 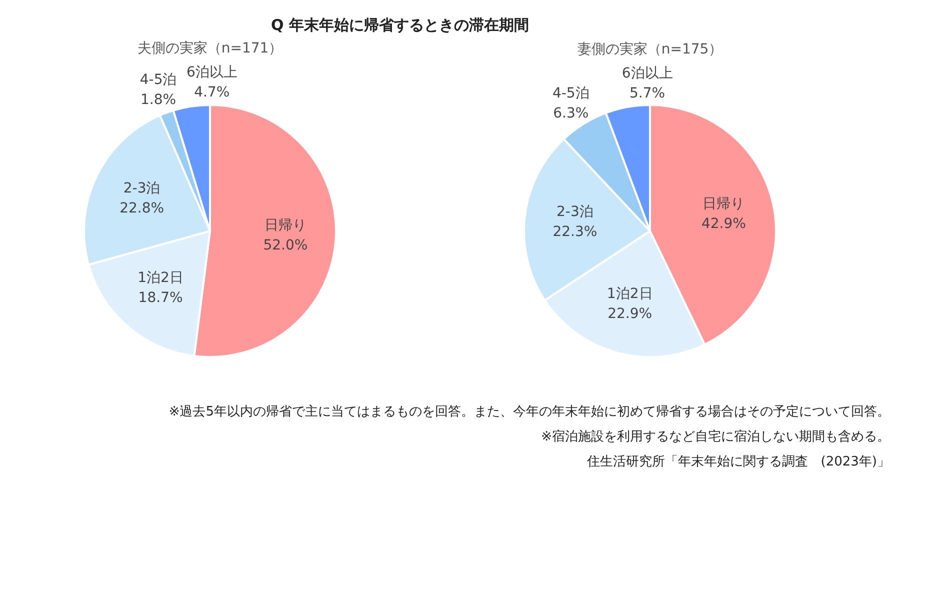 What do you see at coordinates (400, 25) in the screenshot?
I see `text: Q 年末年始に帰省するときの滞在期間` at bounding box center [400, 25].